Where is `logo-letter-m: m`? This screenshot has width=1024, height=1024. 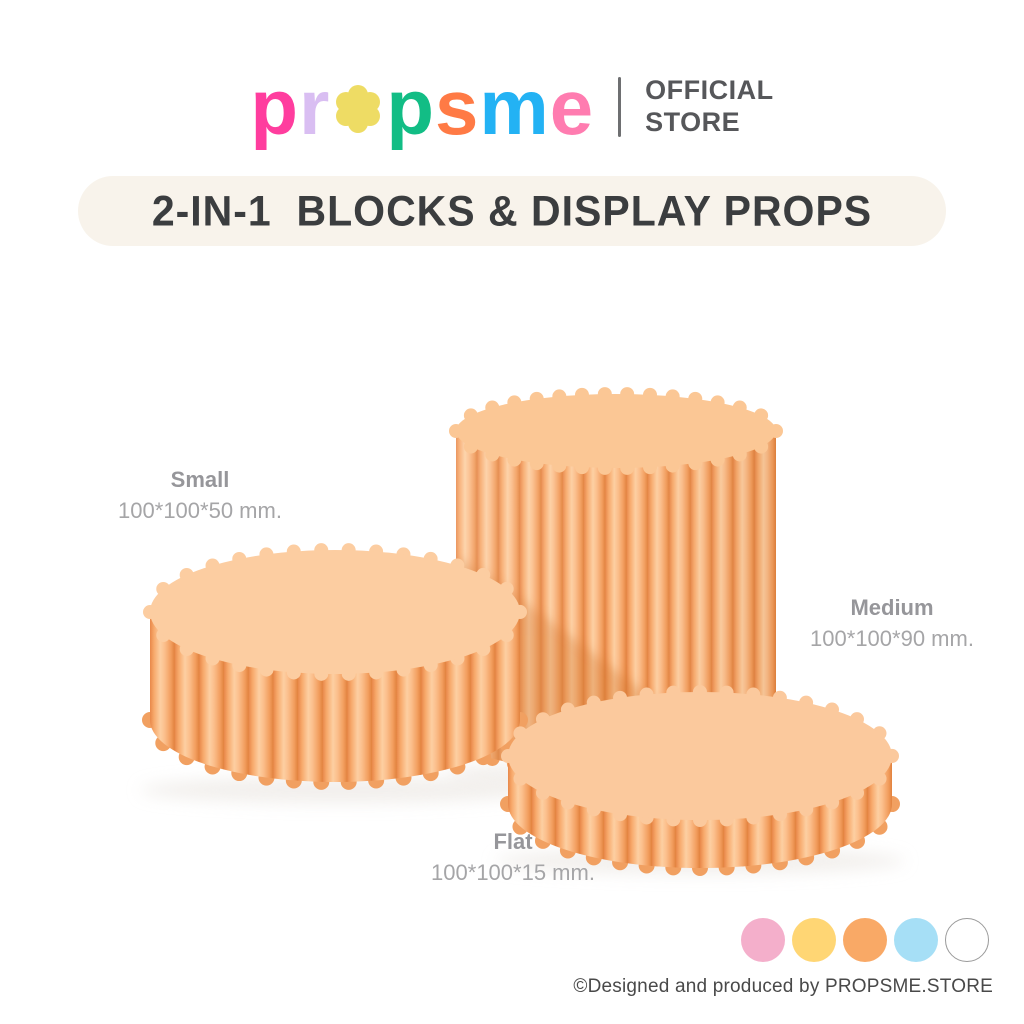 logo-letter-m: m is located at coordinates (514, 107).